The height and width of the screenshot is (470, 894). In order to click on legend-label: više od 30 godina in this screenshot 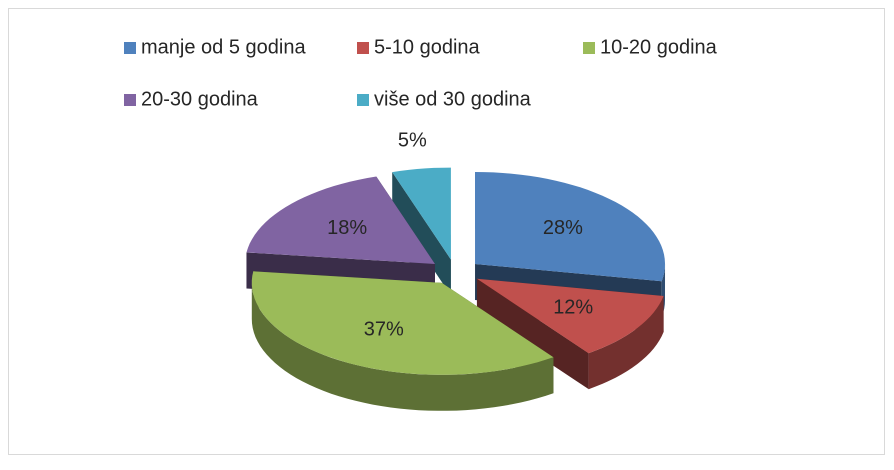, I will do `click(453, 99)`.